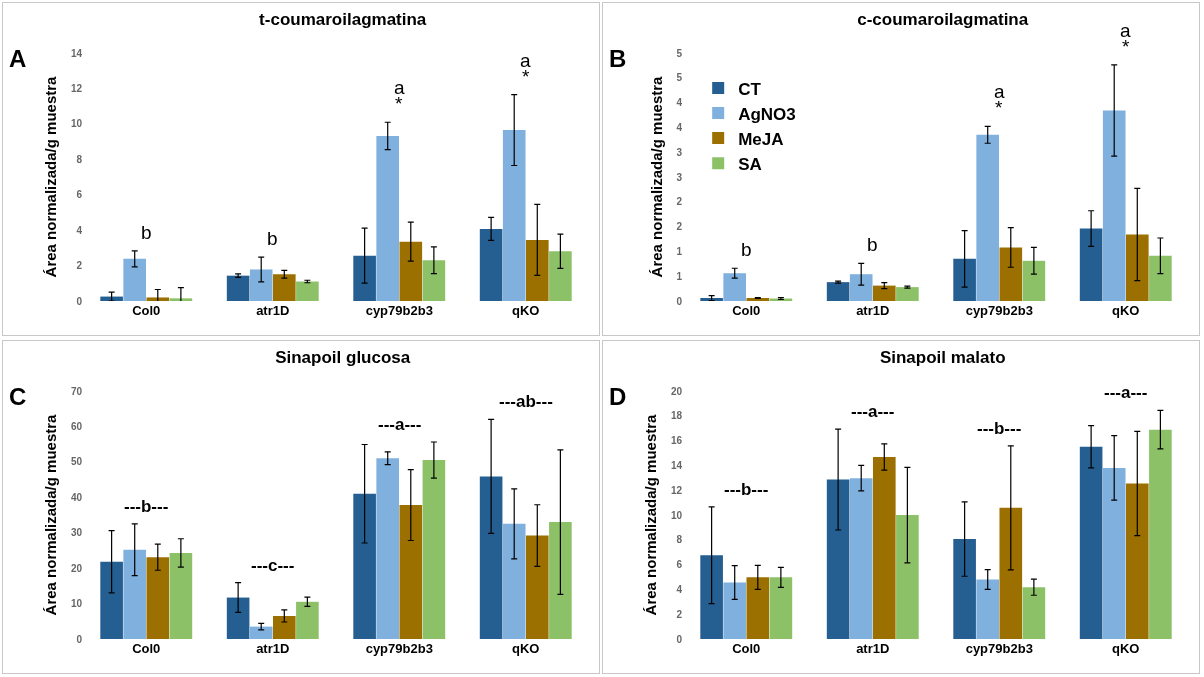 The height and width of the screenshot is (677, 1204). What do you see at coordinates (679, 276) in the screenshot?
I see `y-tick-label: 1` at bounding box center [679, 276].